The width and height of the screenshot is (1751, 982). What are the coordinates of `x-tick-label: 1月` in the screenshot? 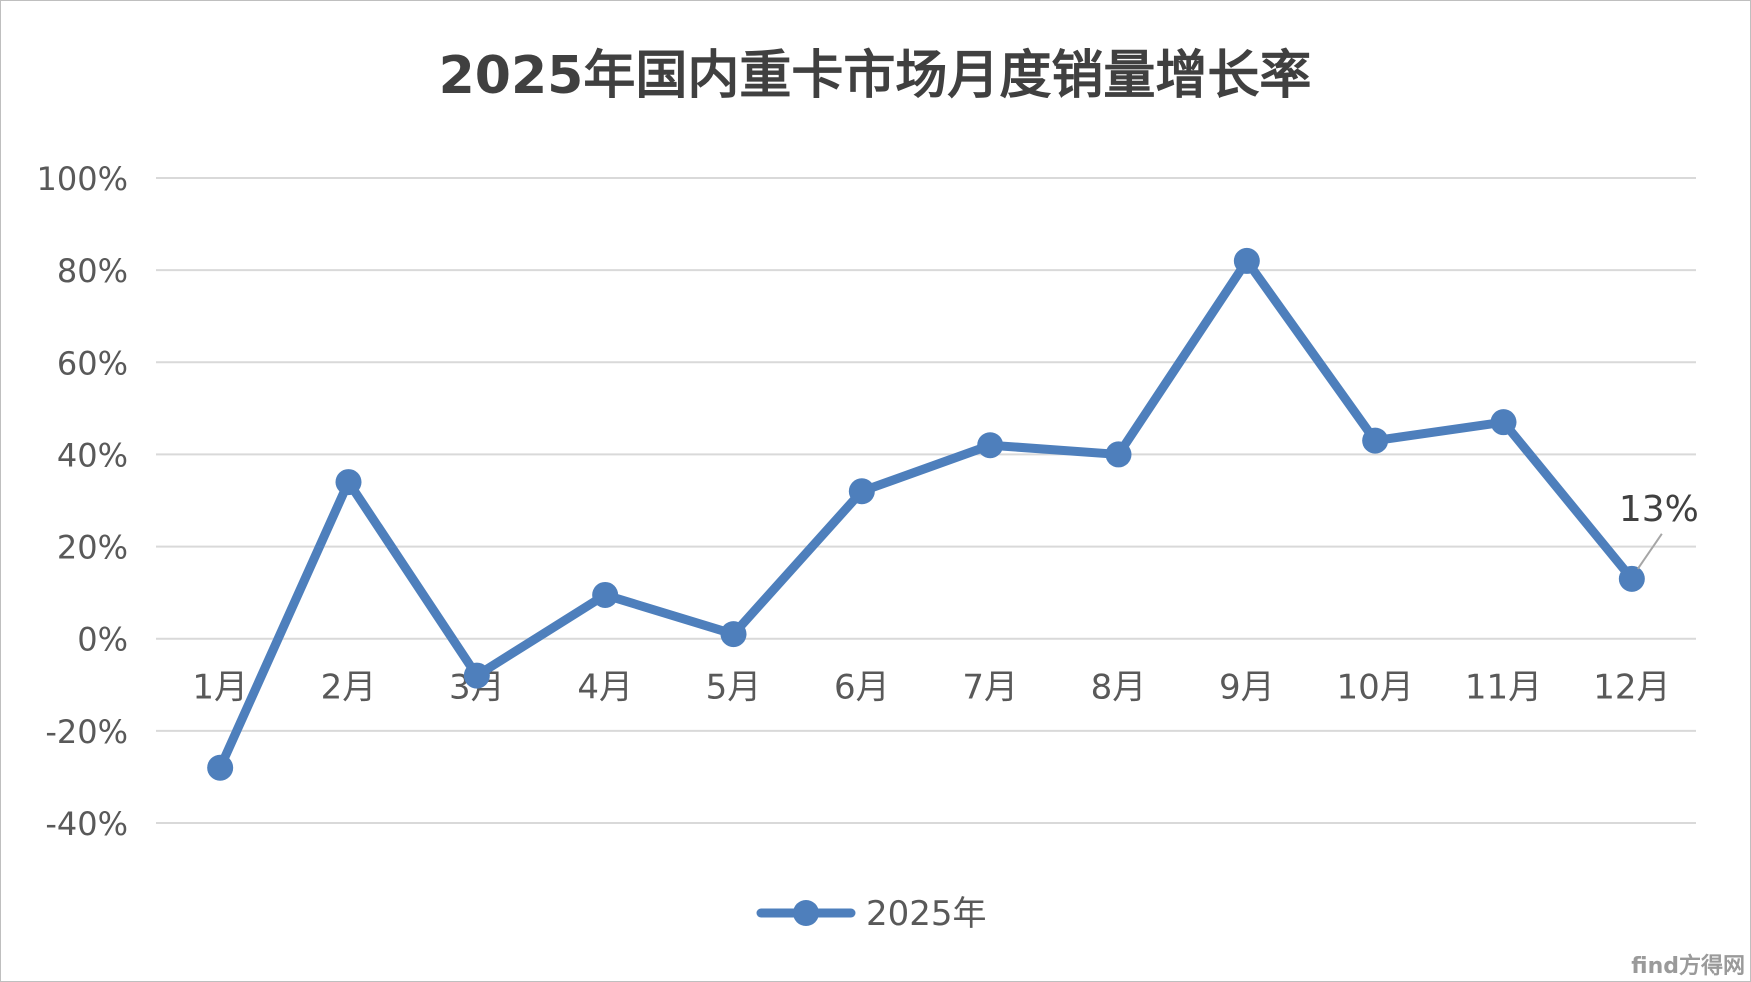 It's located at (220, 688).